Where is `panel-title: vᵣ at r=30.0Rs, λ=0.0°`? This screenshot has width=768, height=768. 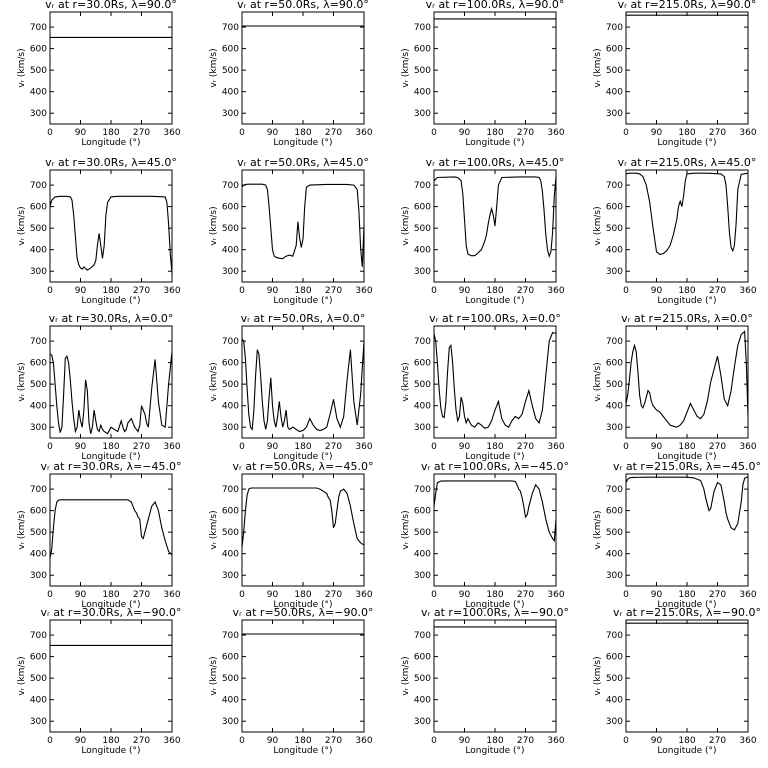
panel-title: vᵣ at r=30.0Rs, λ=0.0° is located at coordinates (111, 318).